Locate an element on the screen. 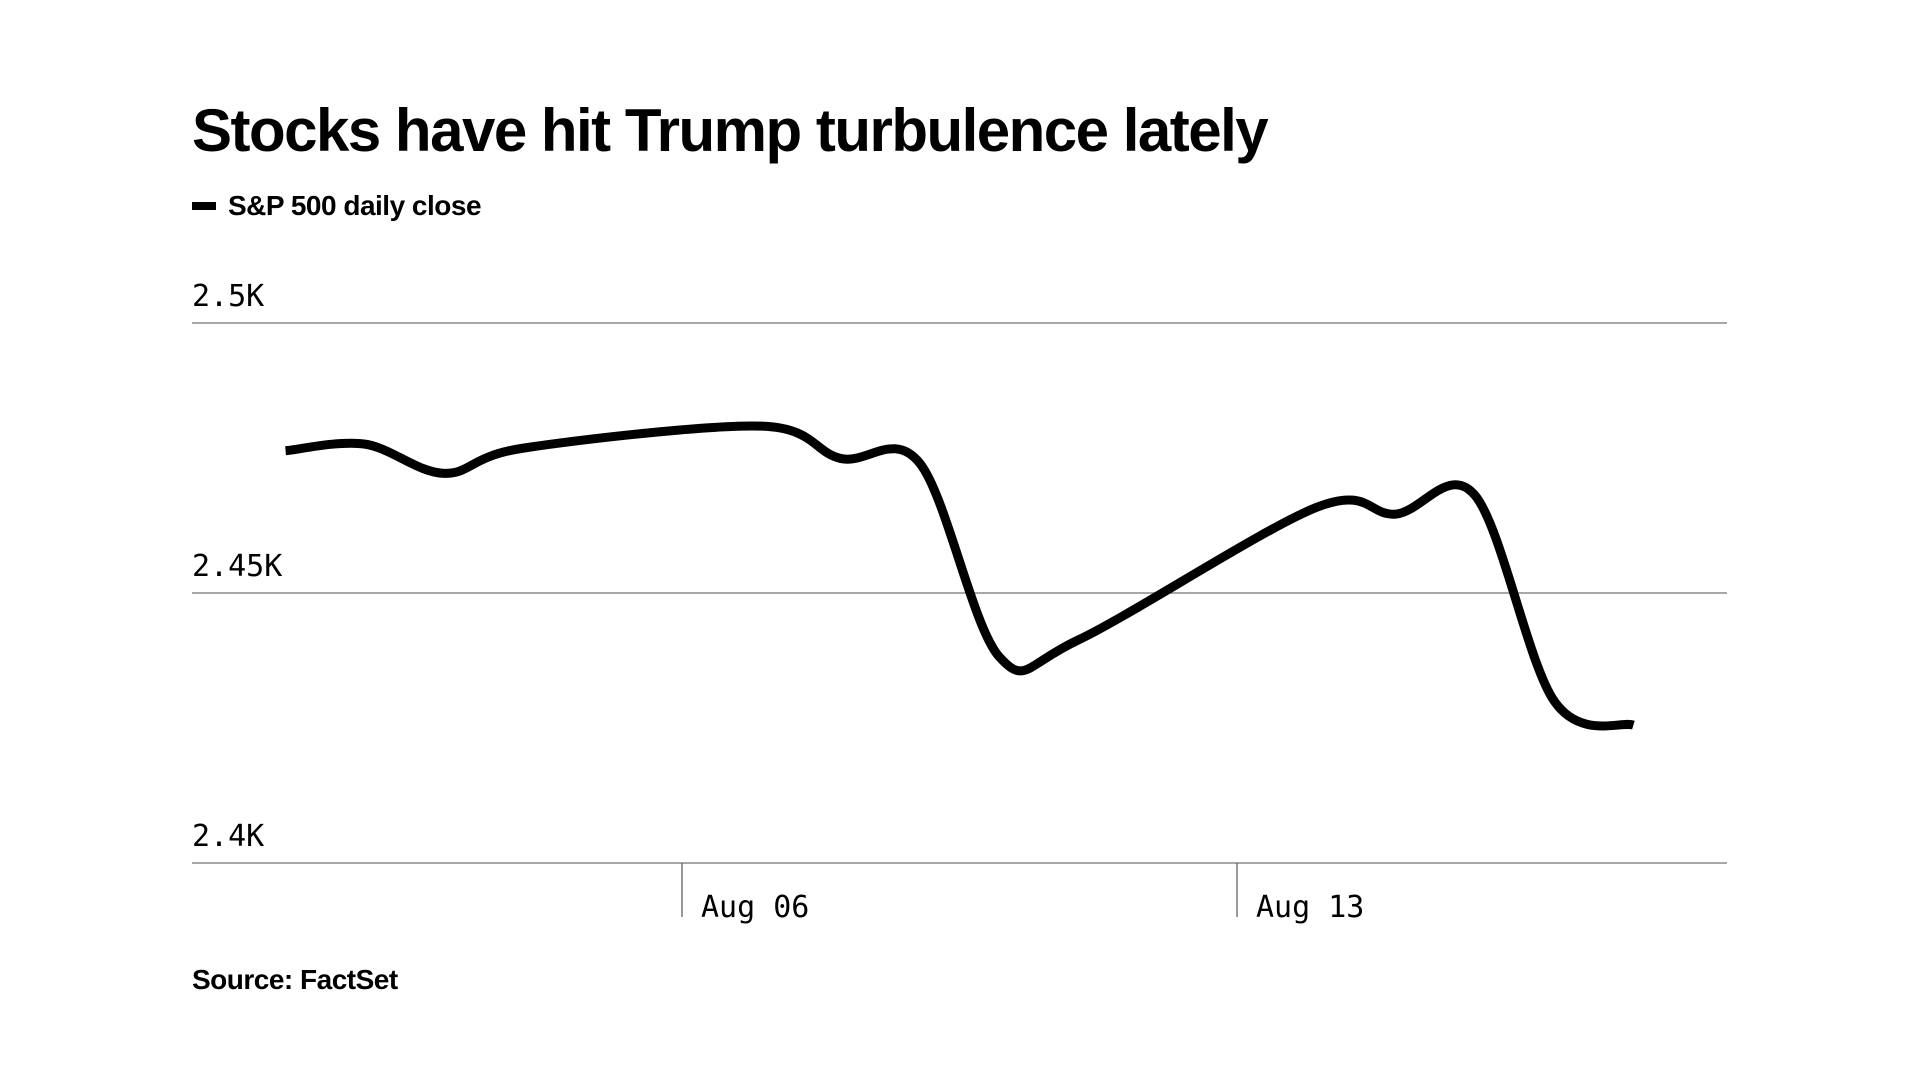 The height and width of the screenshot is (1080, 1920). legend-label: S&P 500 daily close is located at coordinates (355, 205).